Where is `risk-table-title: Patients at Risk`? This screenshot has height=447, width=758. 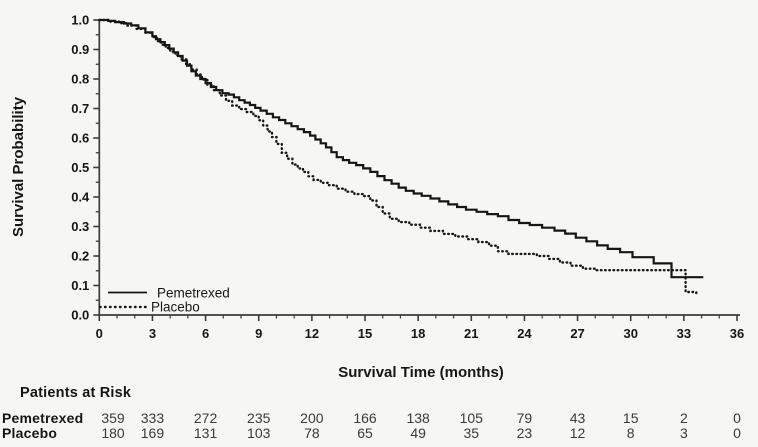
risk-table-title: Patients at Risk is located at coordinates (76, 393).